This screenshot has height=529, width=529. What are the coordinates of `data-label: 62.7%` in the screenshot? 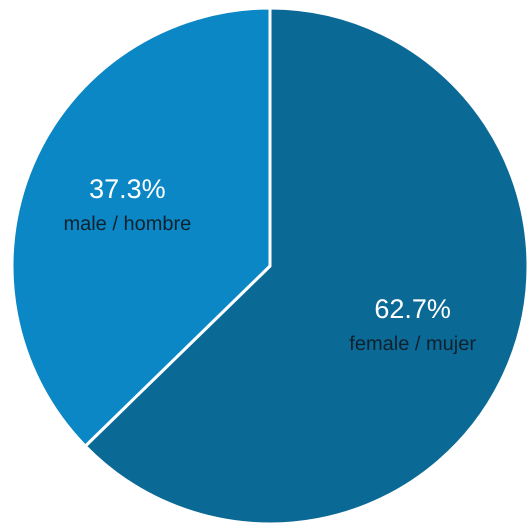 It's located at (412, 309).